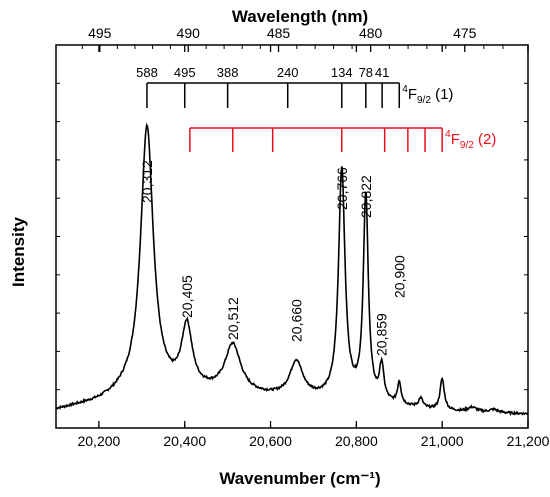  Describe the element at coordinates (279, 33) in the screenshot. I see `top-tick-label: 485` at that location.